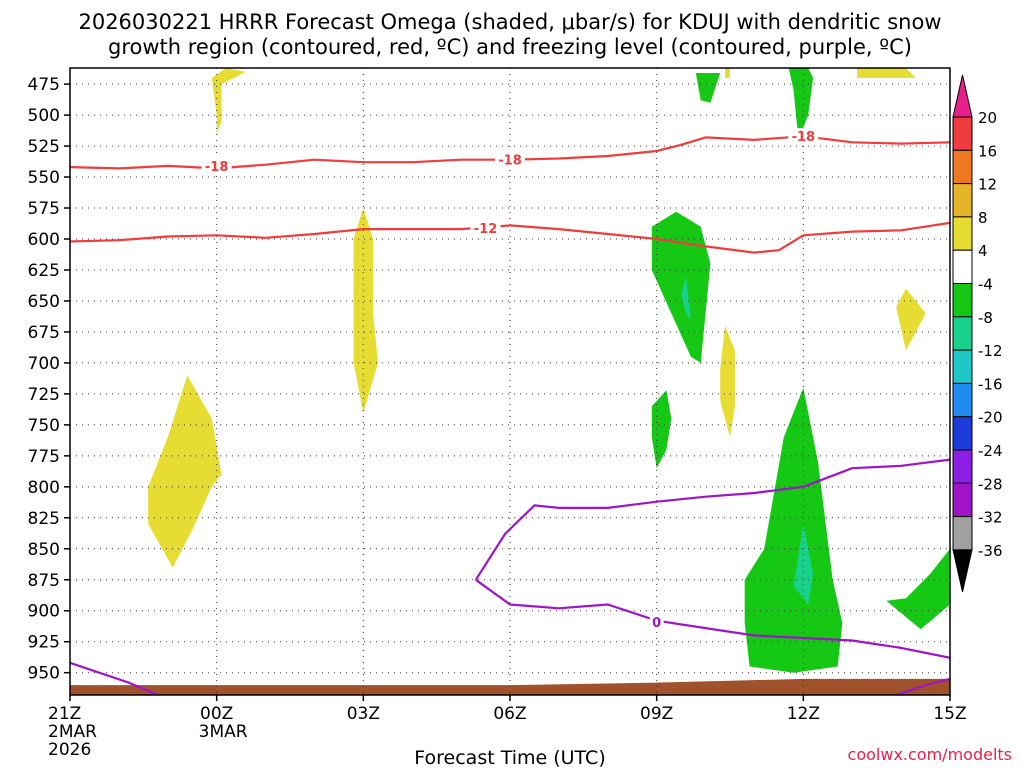  What do you see at coordinates (987, 151) in the screenshot?
I see `colorbar-label: 16` at bounding box center [987, 151].